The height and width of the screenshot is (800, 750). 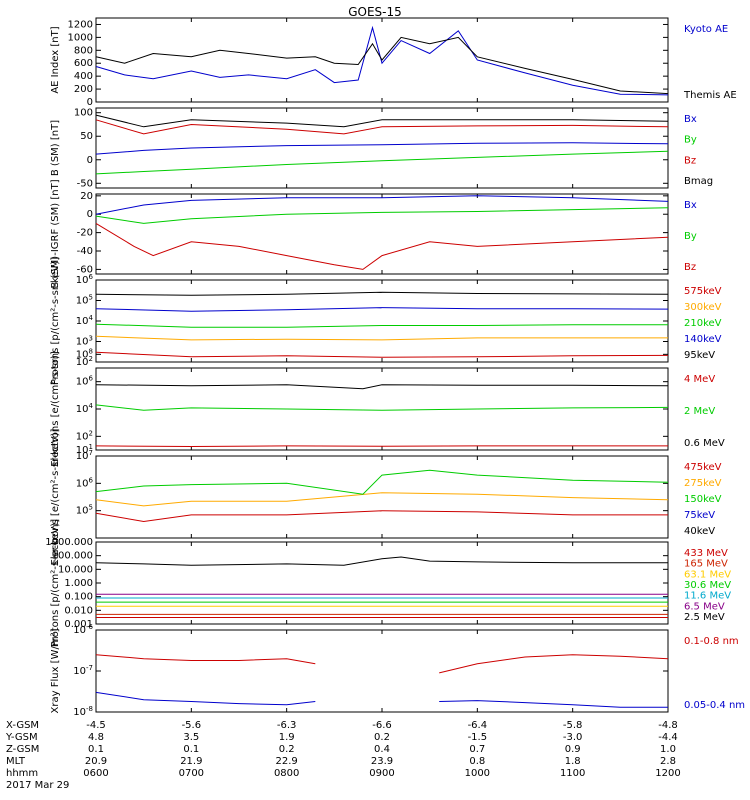 I want to click on legend-entry: 433 MeV, so click(x=706, y=553).